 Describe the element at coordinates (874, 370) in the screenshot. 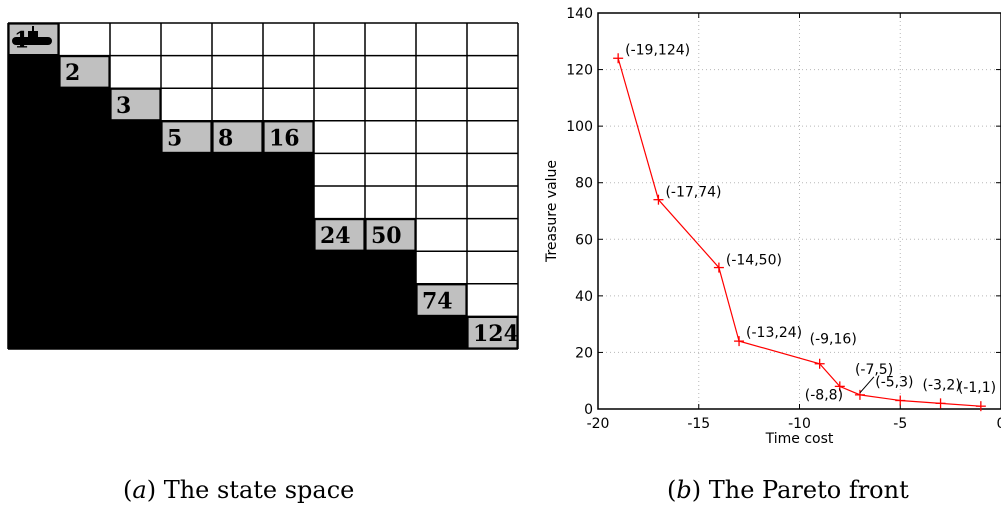

I see `point-label: (-7,5)` at that location.